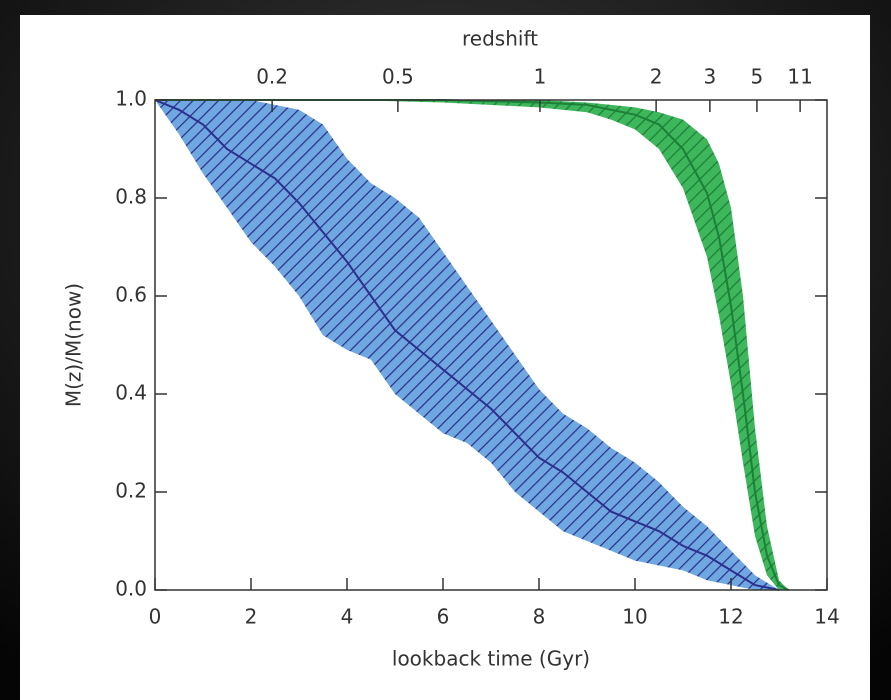 This screenshot has width=891, height=700. Describe the element at coordinates (251, 617) in the screenshot. I see `x-tick-label: 2` at that location.